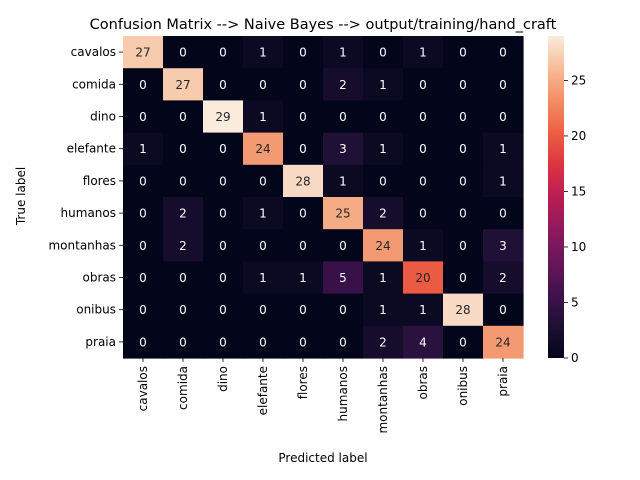  What do you see at coordinates (575, 302) in the screenshot?
I see `colorbar-tick-label: 5` at bounding box center [575, 302].